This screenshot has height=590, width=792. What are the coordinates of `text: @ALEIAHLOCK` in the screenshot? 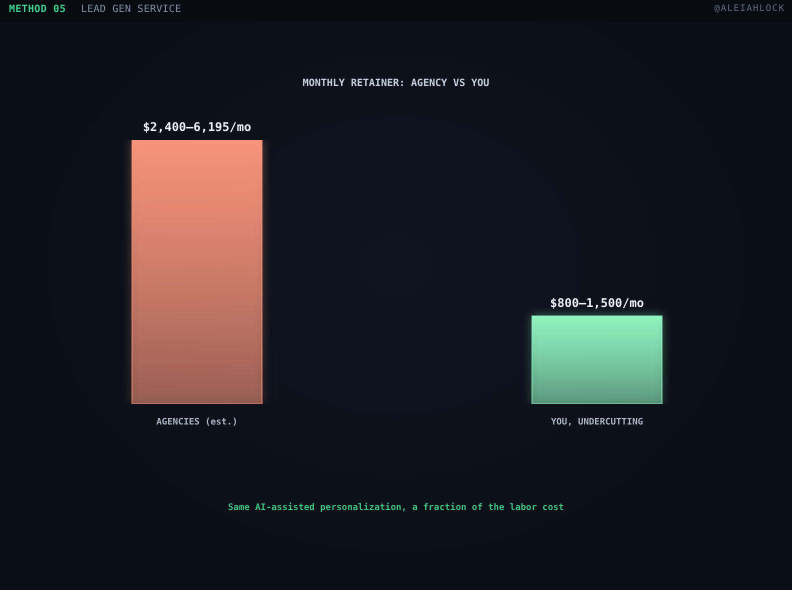 It's located at (749, 9).